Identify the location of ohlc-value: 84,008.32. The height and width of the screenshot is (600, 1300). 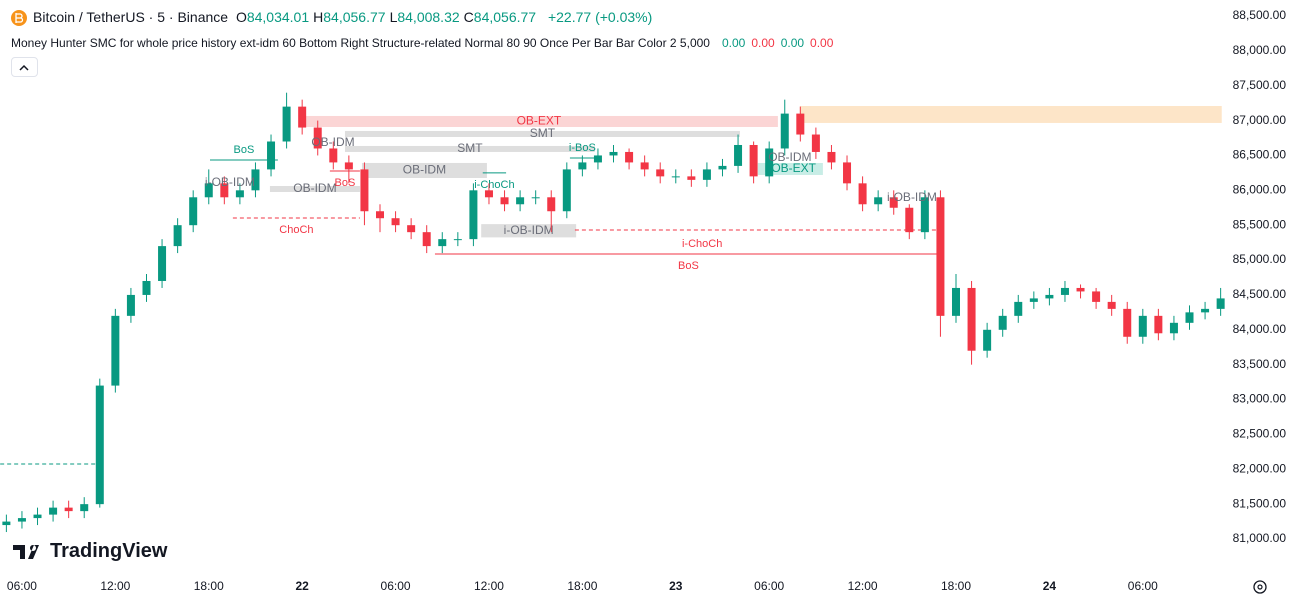
(428, 17).